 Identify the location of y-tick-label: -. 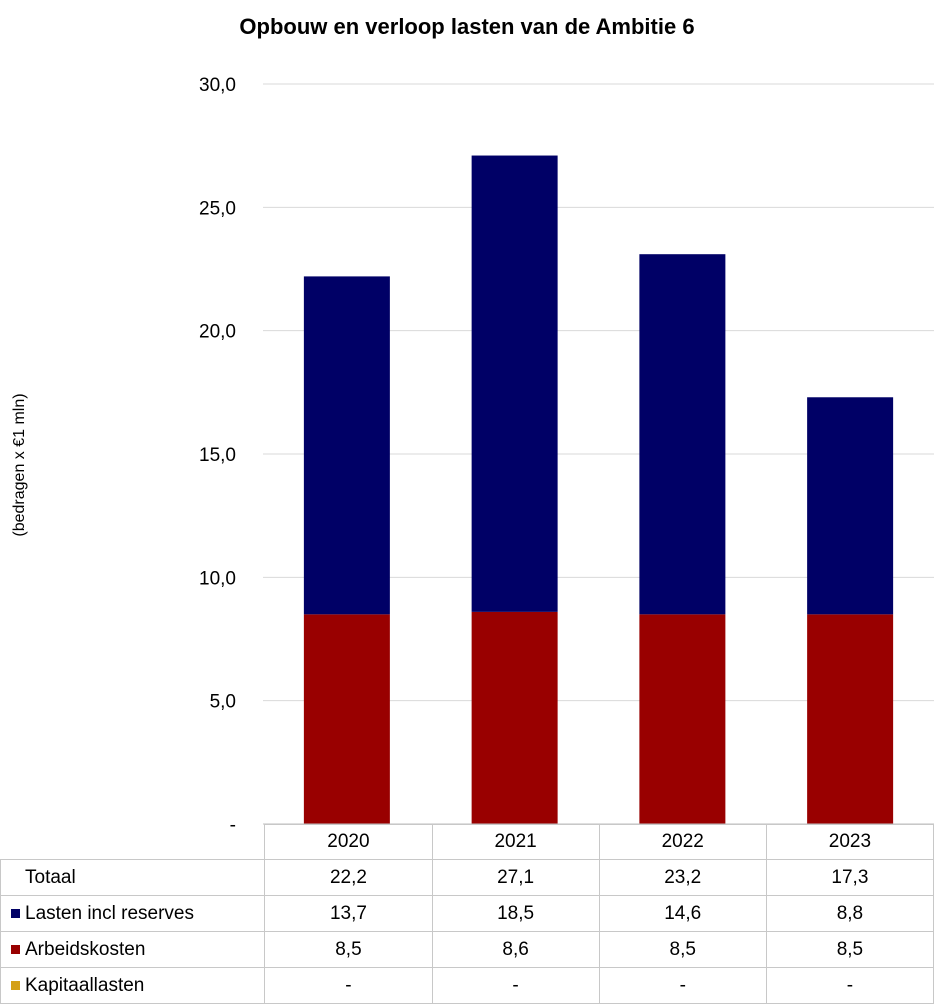
(233, 822).